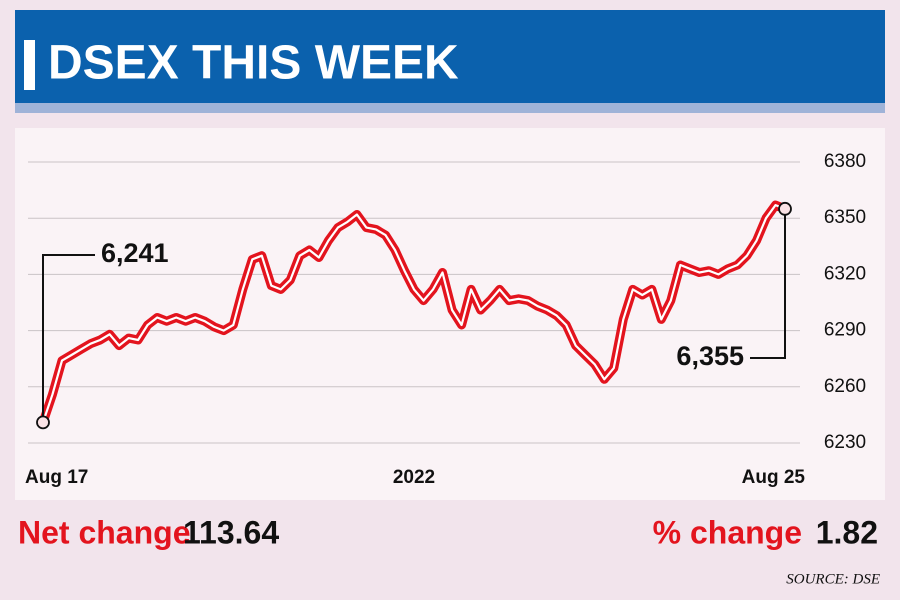  Describe the element at coordinates (231, 532) in the screenshot. I see `stat-value: 113.64` at that location.